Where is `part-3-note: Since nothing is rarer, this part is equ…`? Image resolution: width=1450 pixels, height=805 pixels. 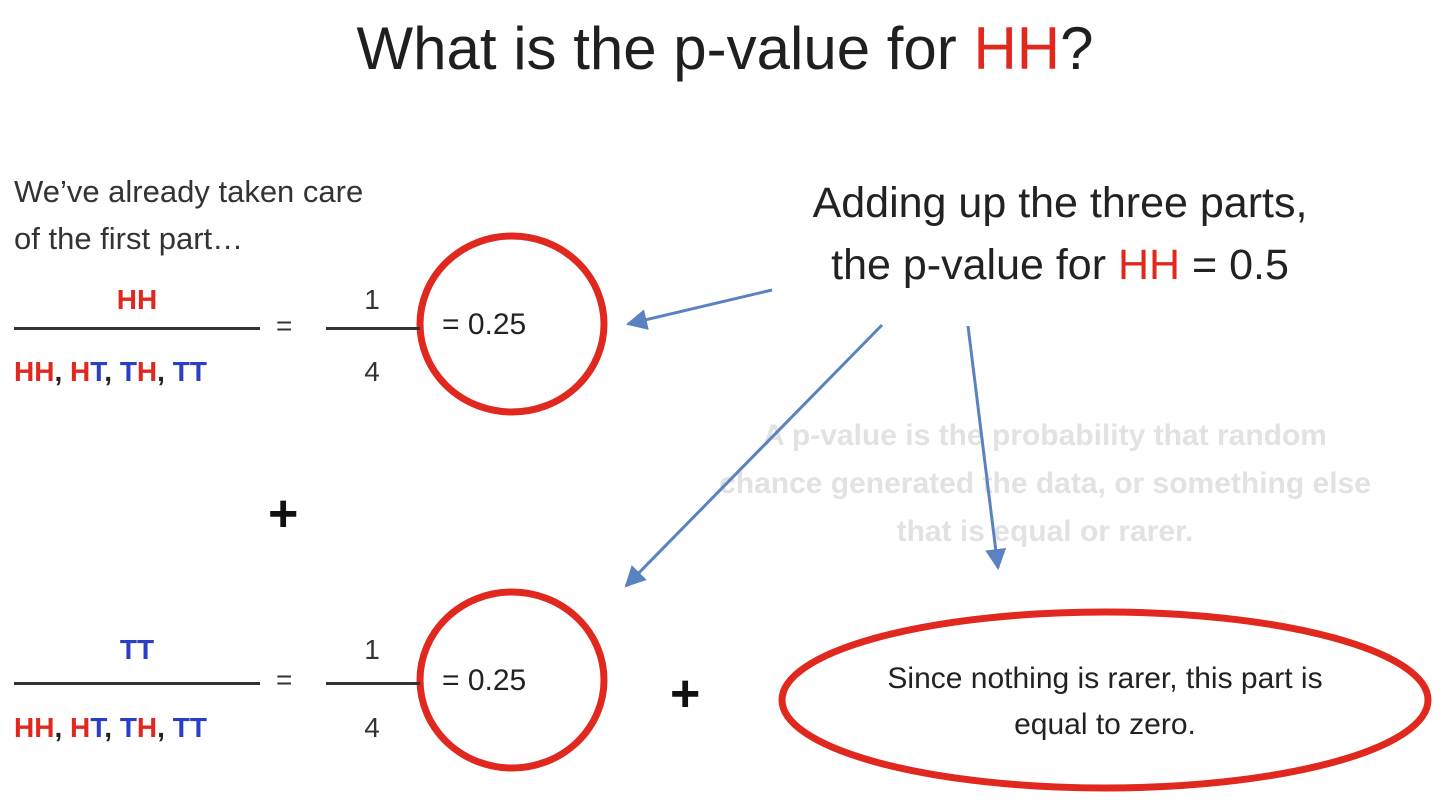
part-3-note: Since nothing is rarer, this part is equ… is located at coordinates (1105, 702).